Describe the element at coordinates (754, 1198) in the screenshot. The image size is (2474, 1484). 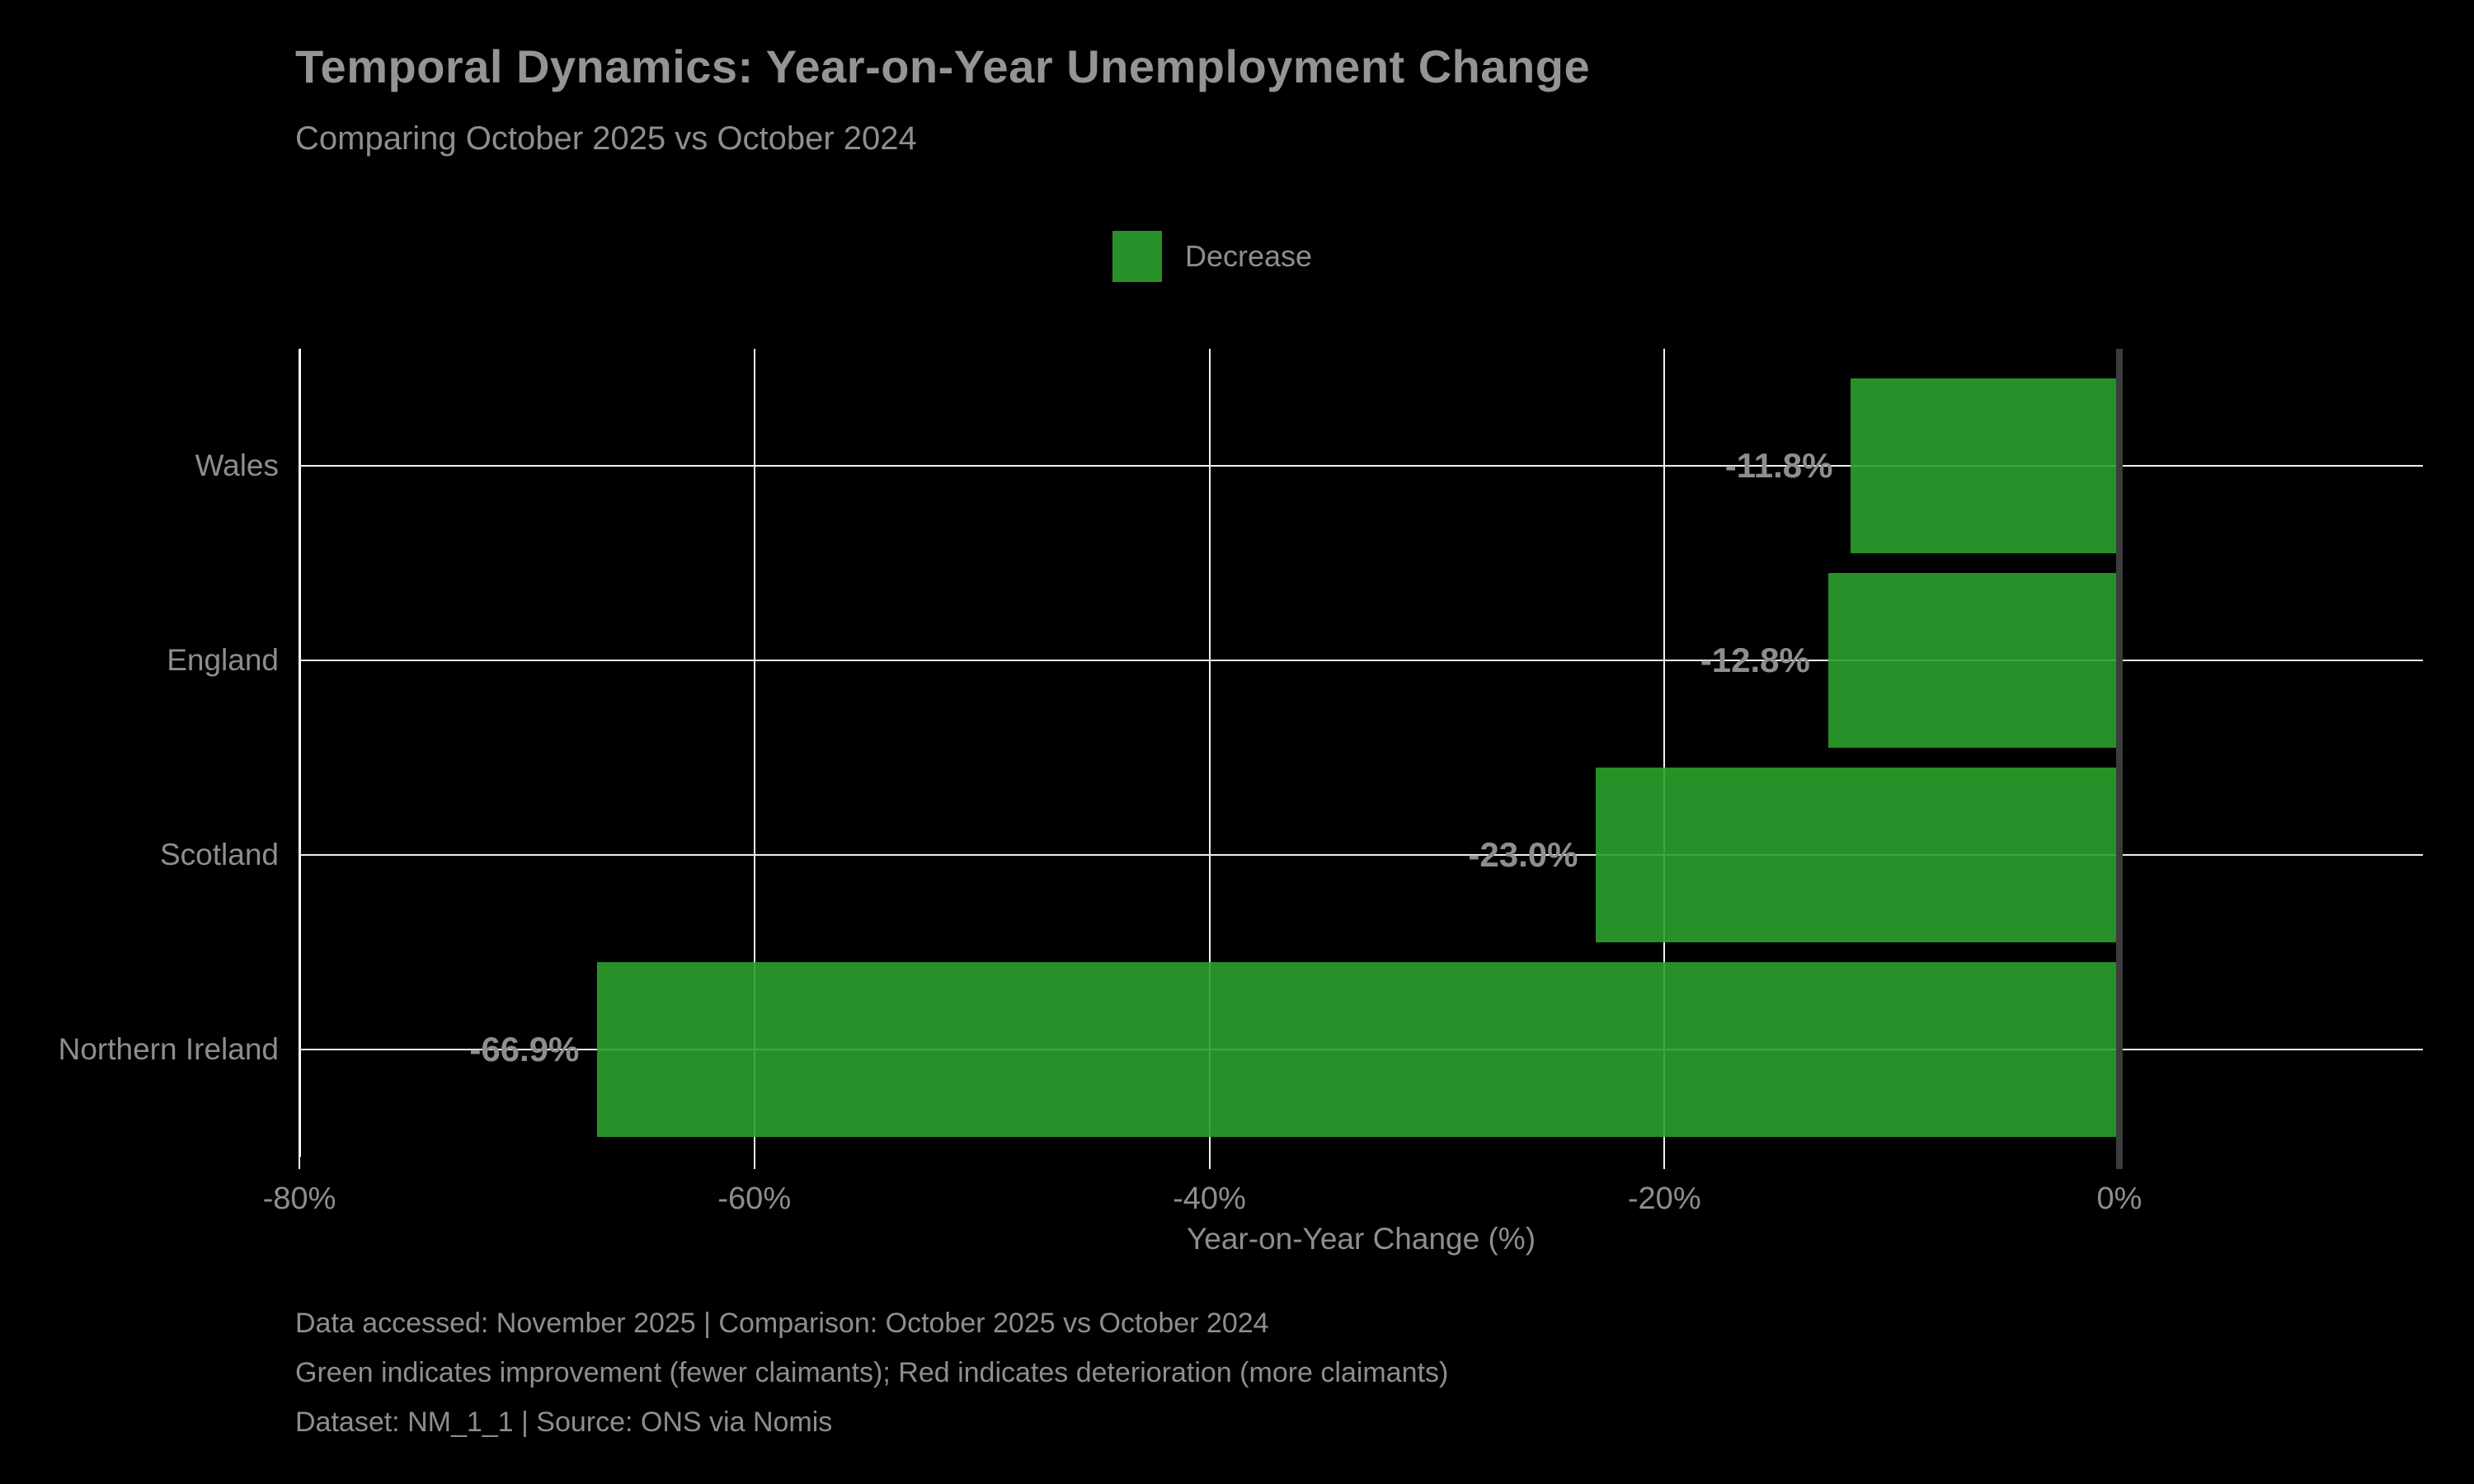
I see `x-tick-label--60%: -60%` at that location.